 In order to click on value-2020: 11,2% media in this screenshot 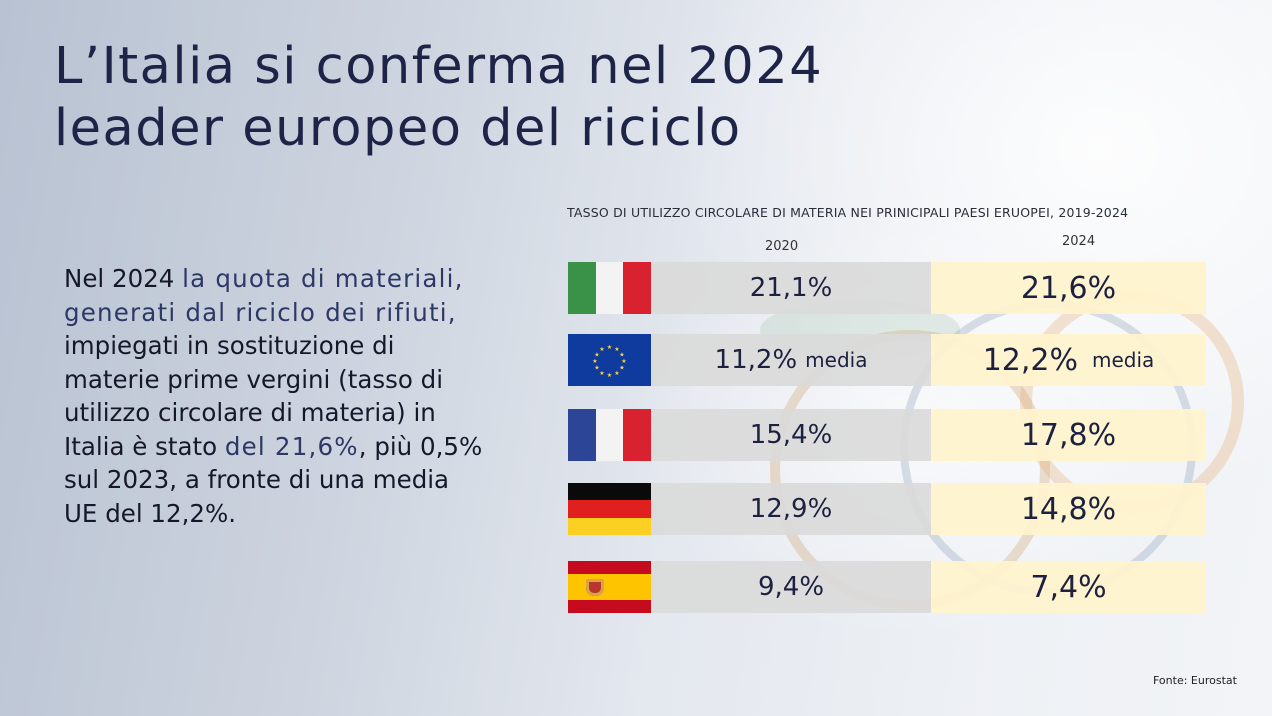, I will do `click(791, 360)`.